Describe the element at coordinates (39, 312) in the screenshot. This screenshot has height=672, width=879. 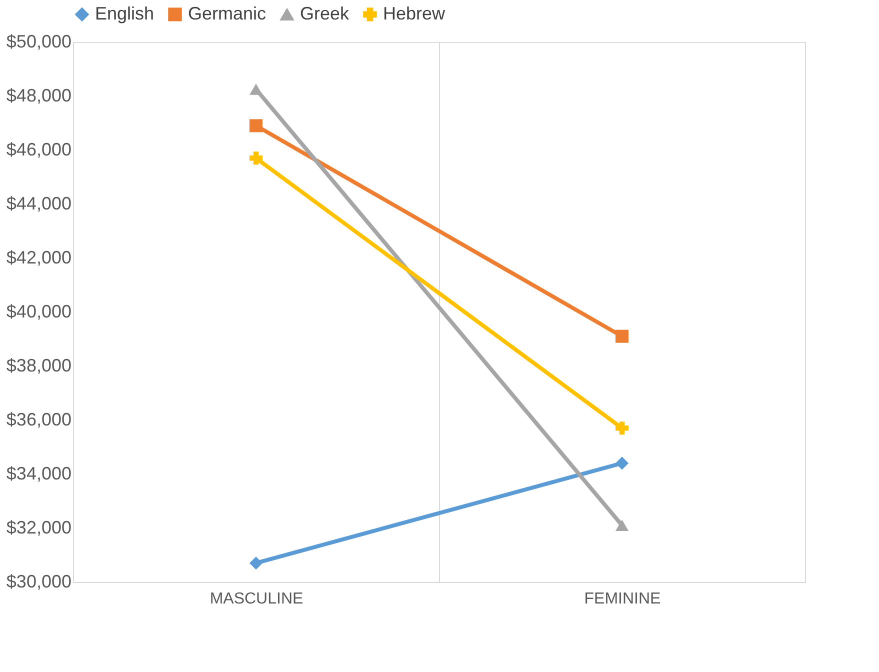
I see `y-tick-label: $40,000` at that location.